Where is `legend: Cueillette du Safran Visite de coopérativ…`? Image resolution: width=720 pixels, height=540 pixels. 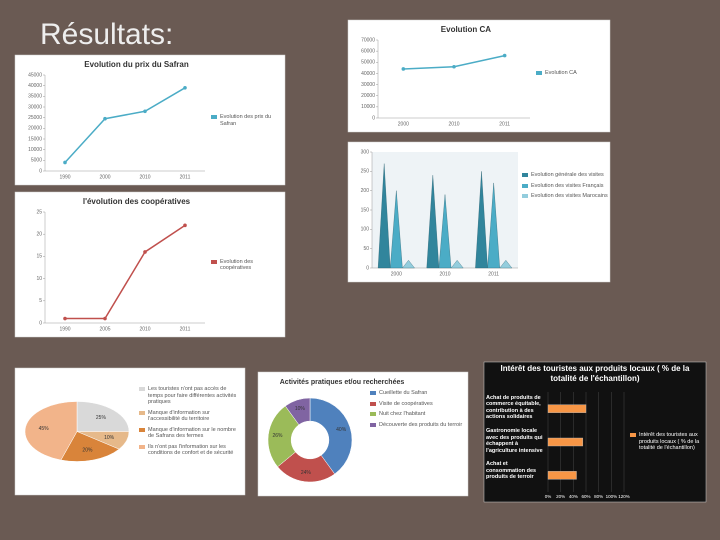 legend: Cueillette du Safran Visite de coopérativ… is located at coordinates (417, 409).